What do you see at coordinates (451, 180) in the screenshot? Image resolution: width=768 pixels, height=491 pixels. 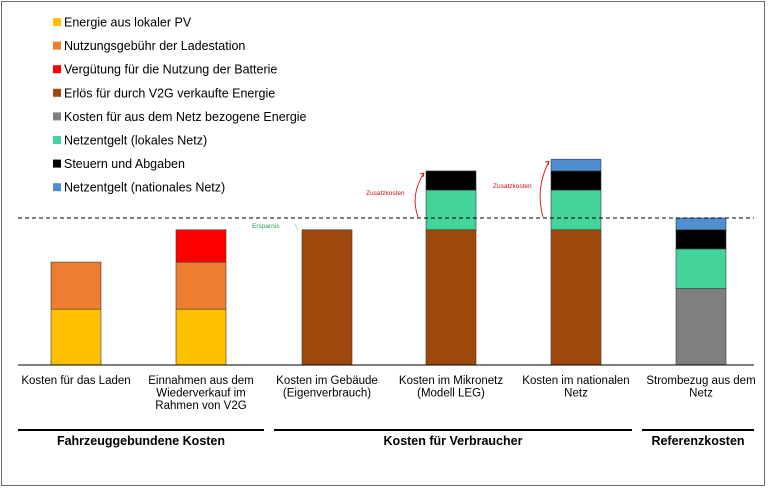 I see `bar-kosten-im-mikronetz-modell-leg-steuern-und-abgaben` at bounding box center [451, 180].